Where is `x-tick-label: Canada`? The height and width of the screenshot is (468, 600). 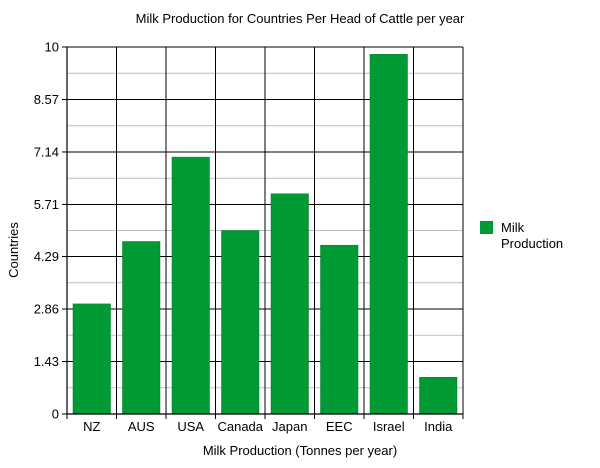
x-tick-label: Canada is located at coordinates (240, 426).